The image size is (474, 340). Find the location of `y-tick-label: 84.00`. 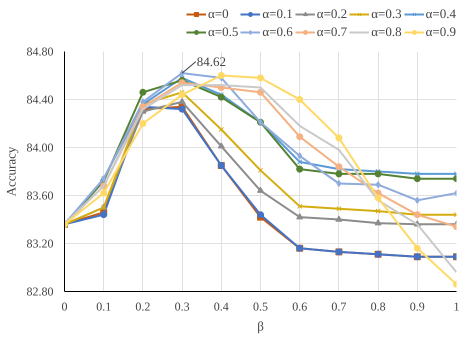

y-tick-label: 84.00 is located at coordinates (40, 147).